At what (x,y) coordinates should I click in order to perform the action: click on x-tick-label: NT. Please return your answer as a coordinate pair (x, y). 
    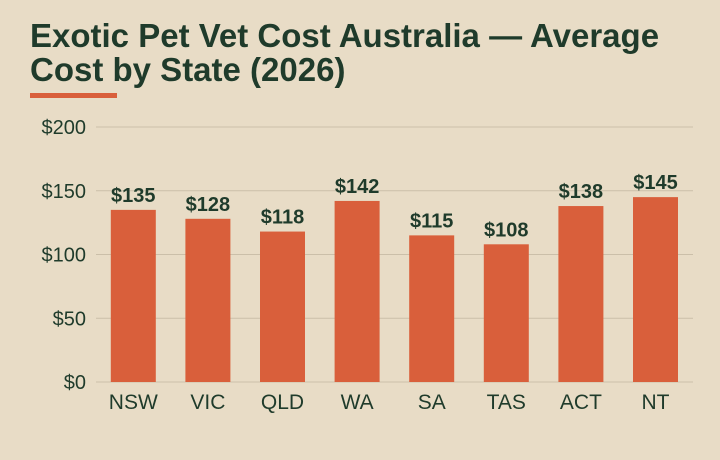
    Looking at the image, I should click on (656, 402).